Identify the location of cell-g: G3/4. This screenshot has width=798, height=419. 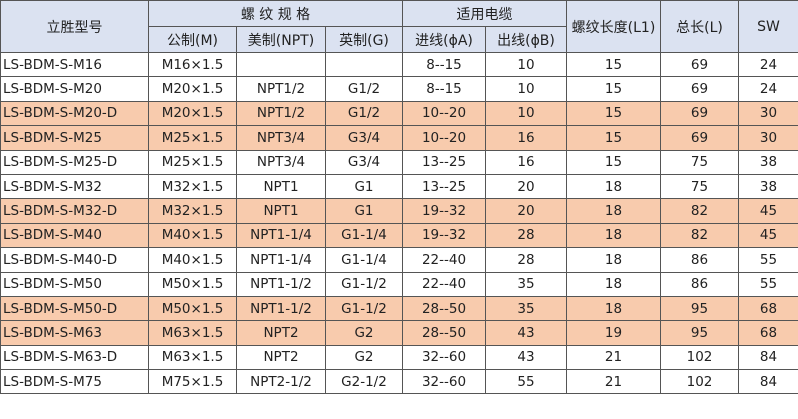
(364, 138).